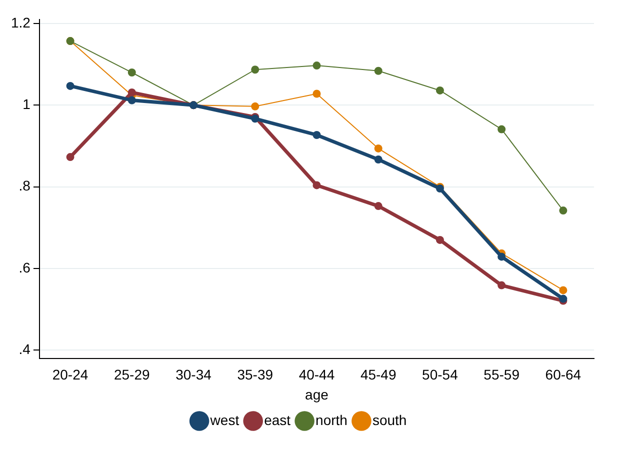  I want to click on x-tick-label: 35-39, so click(255, 374).